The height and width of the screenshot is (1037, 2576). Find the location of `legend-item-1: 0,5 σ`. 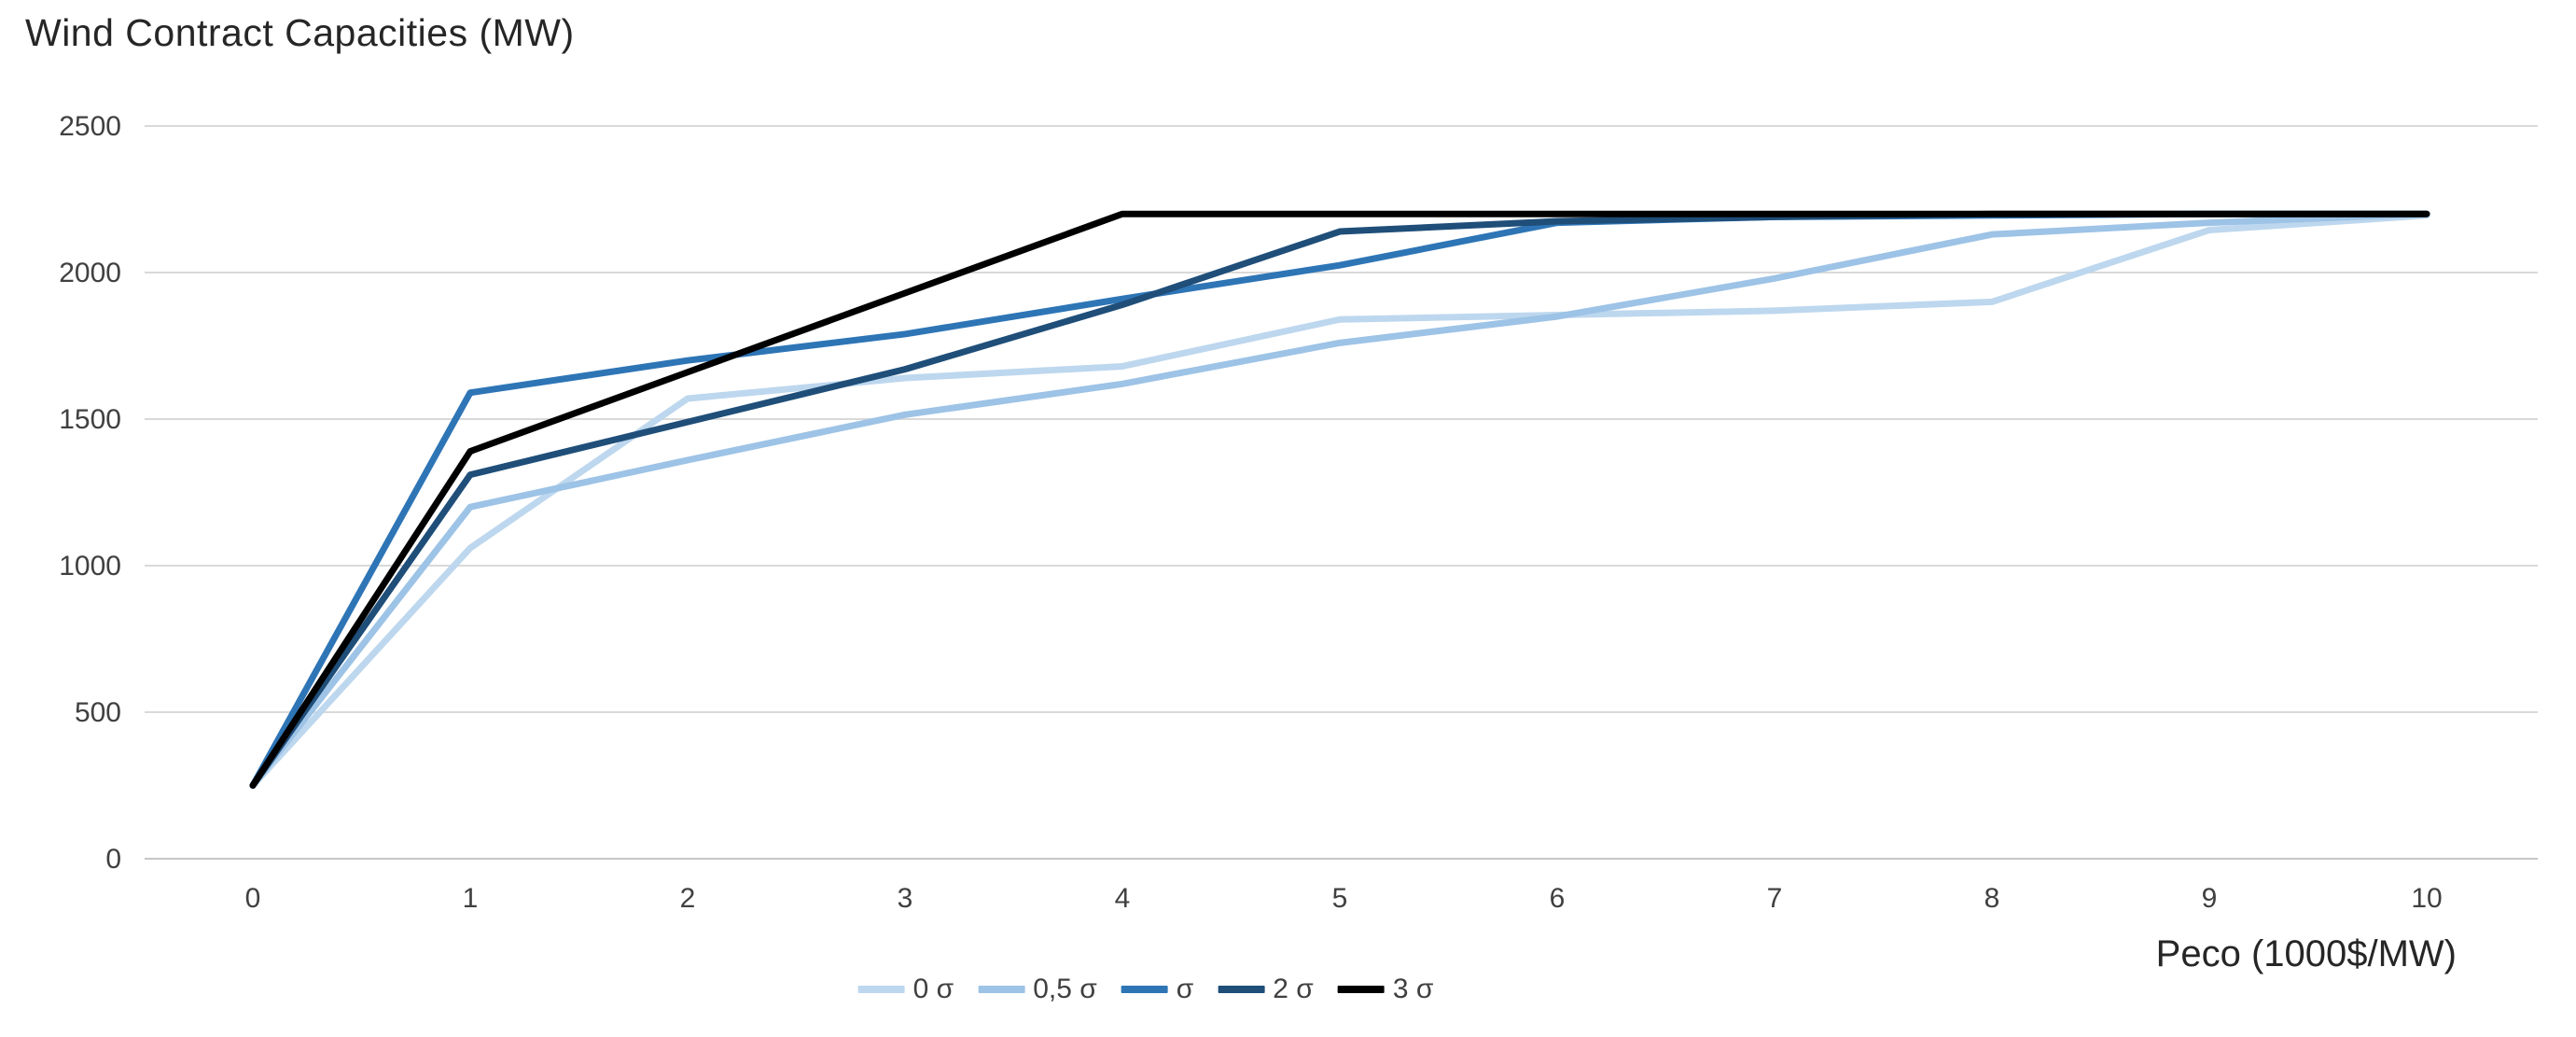

legend-item-1: 0,5 σ is located at coordinates (1037, 990).